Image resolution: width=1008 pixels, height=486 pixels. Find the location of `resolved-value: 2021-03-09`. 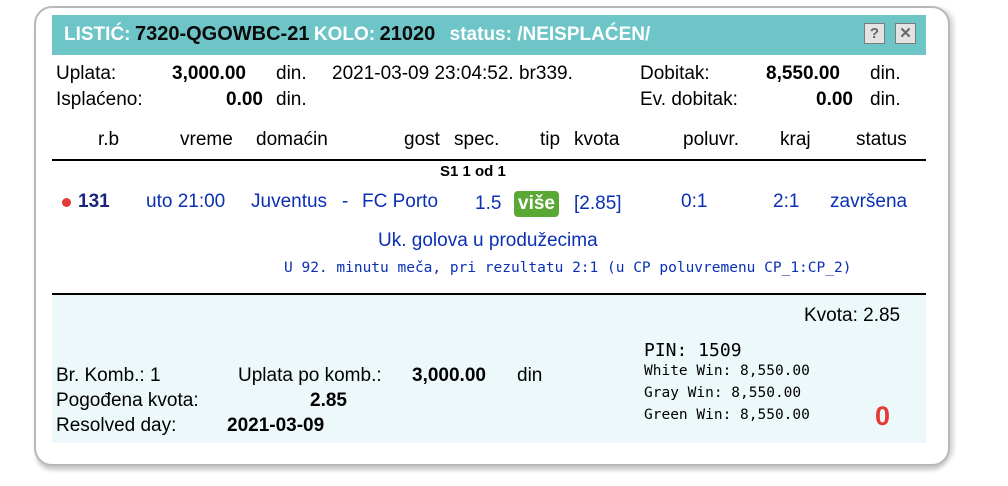

resolved-value: 2021-03-09 is located at coordinates (276, 425).